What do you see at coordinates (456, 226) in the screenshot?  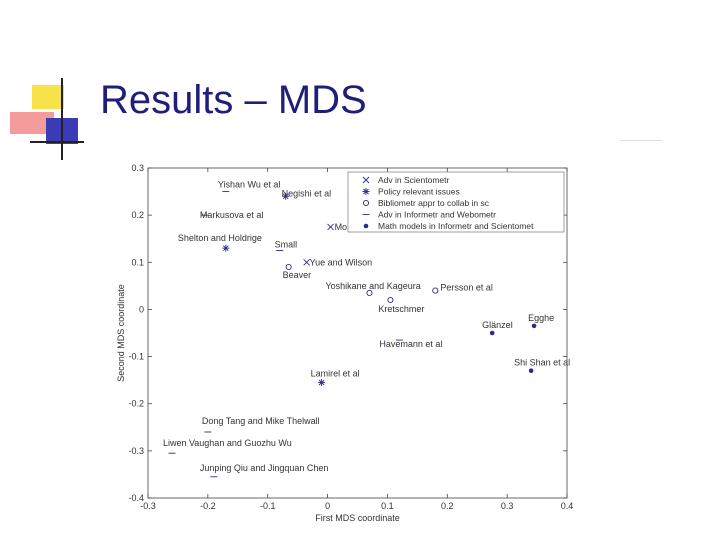 I see `legend-entry: Math models in Informetr and Scientomet` at bounding box center [456, 226].